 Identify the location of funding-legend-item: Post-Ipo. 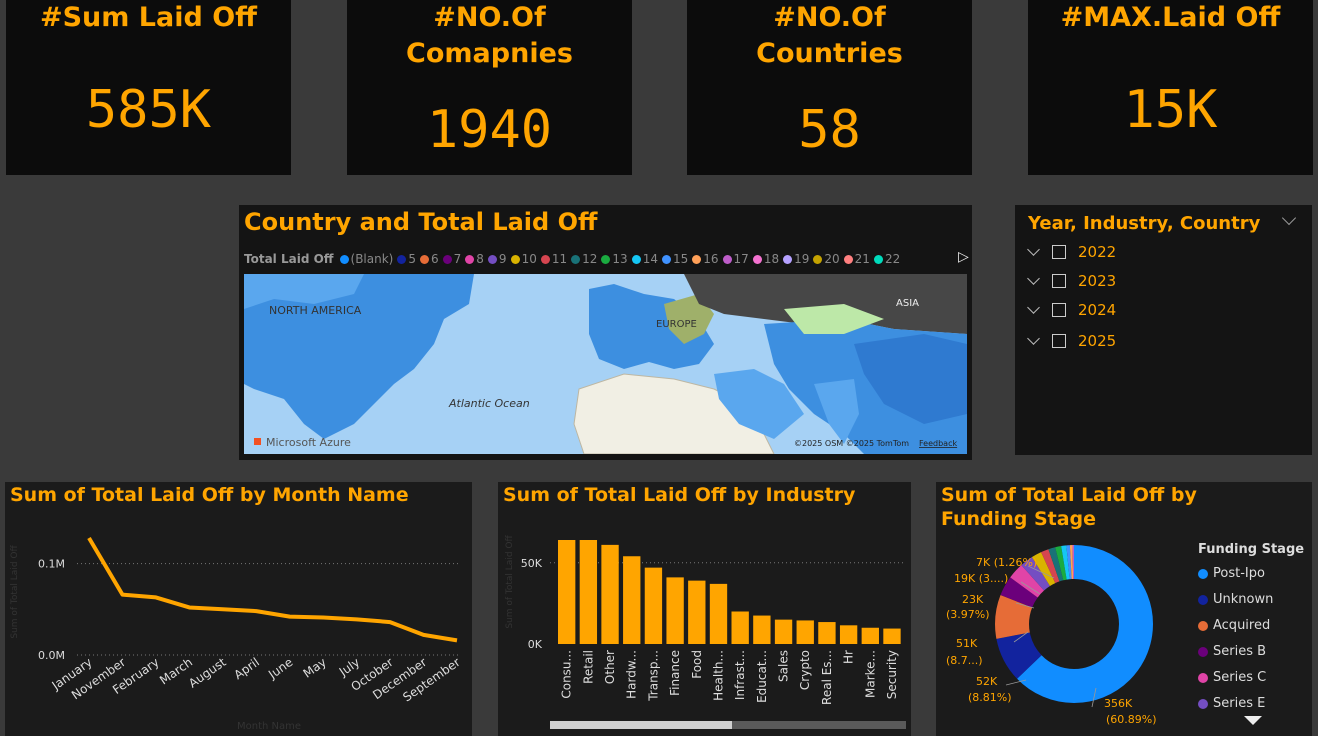
(1231, 573).